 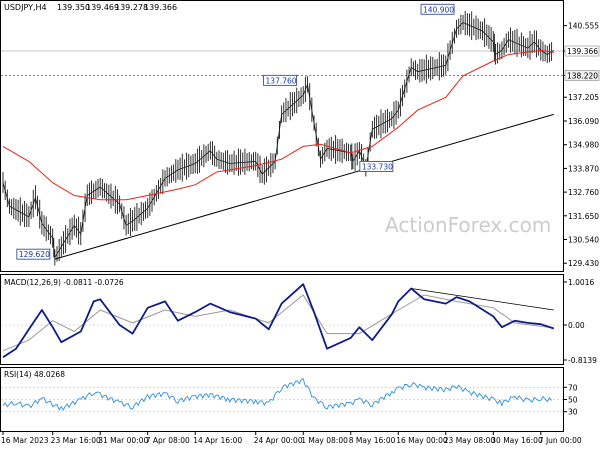 I want to click on rsi-tick-label: 50, so click(x=573, y=400).